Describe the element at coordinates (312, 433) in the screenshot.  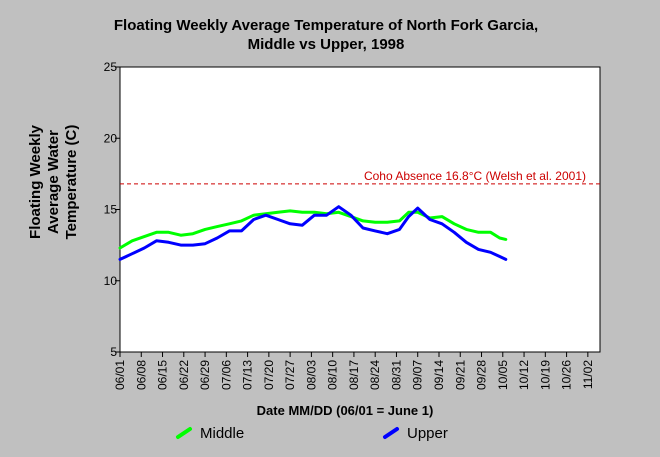
I see `legend: Middle Upper` at that location.